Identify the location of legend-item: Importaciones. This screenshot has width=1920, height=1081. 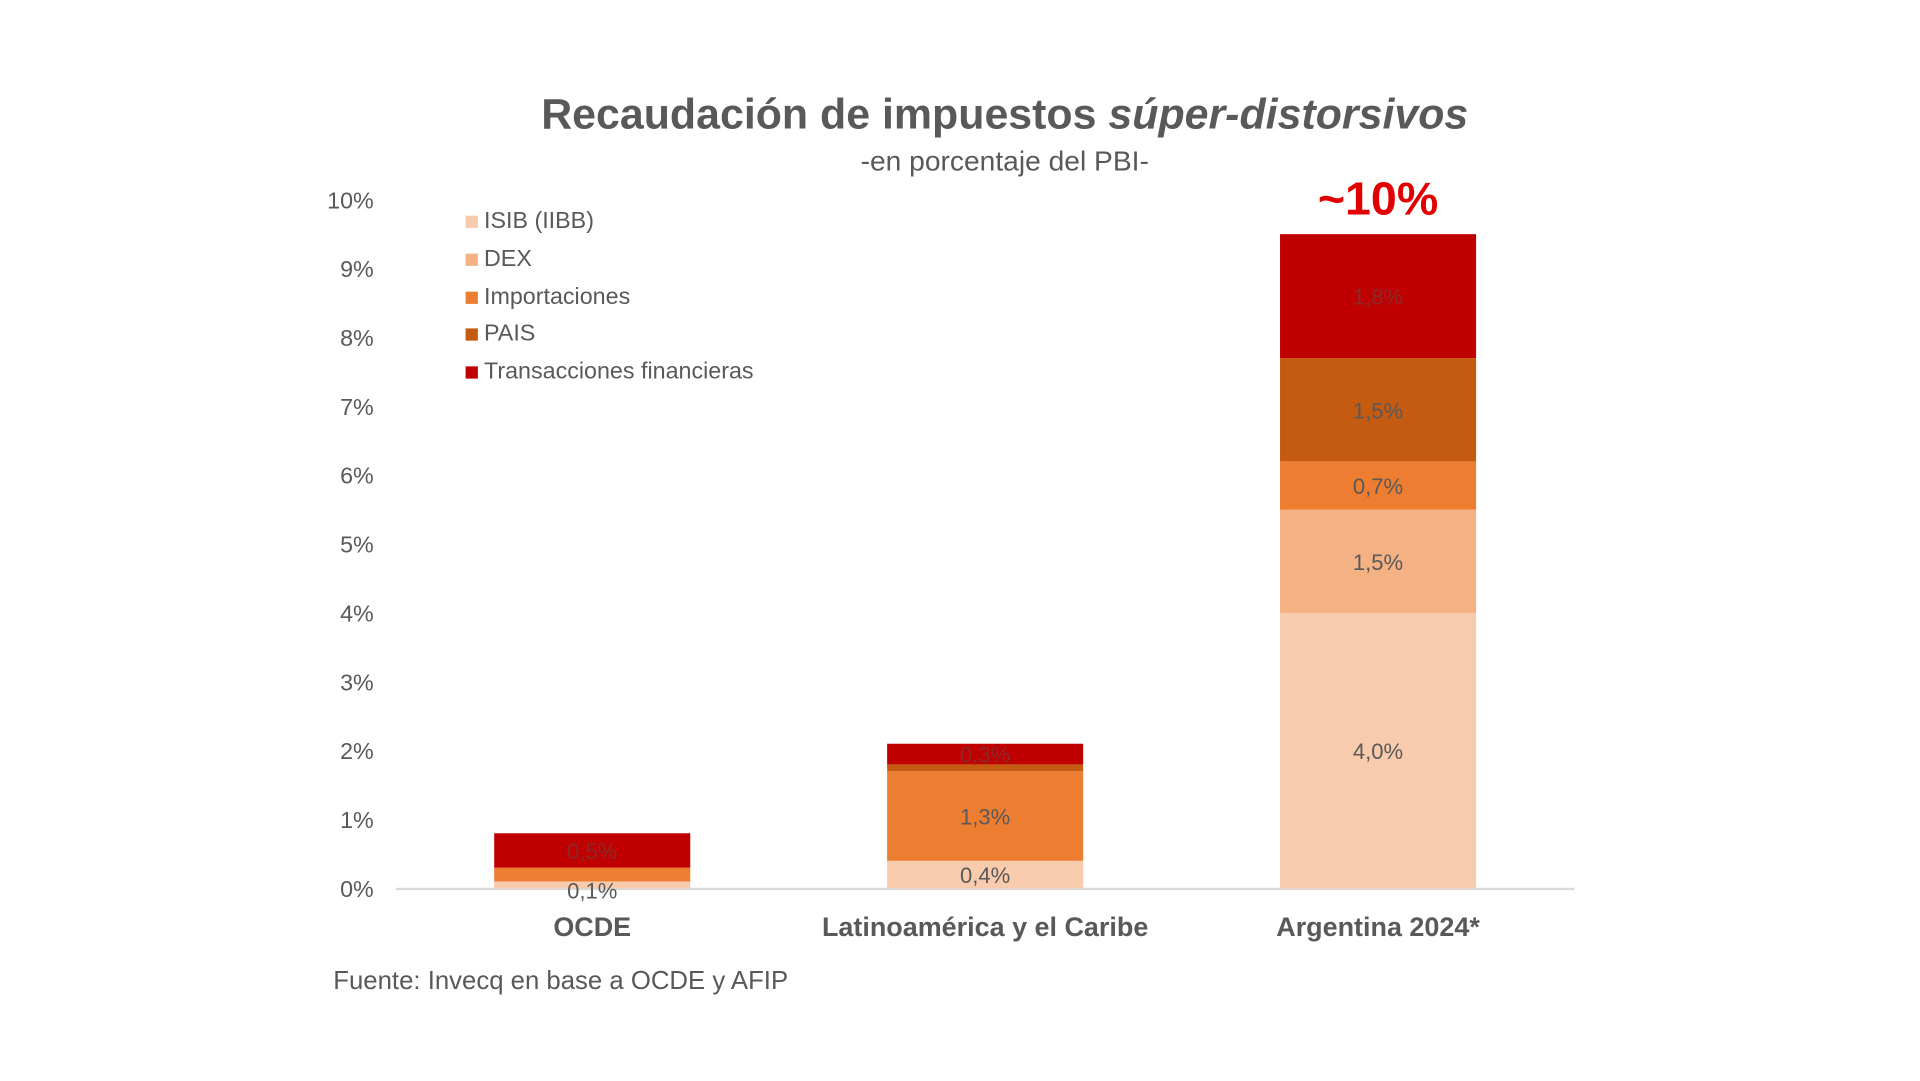
(609, 298).